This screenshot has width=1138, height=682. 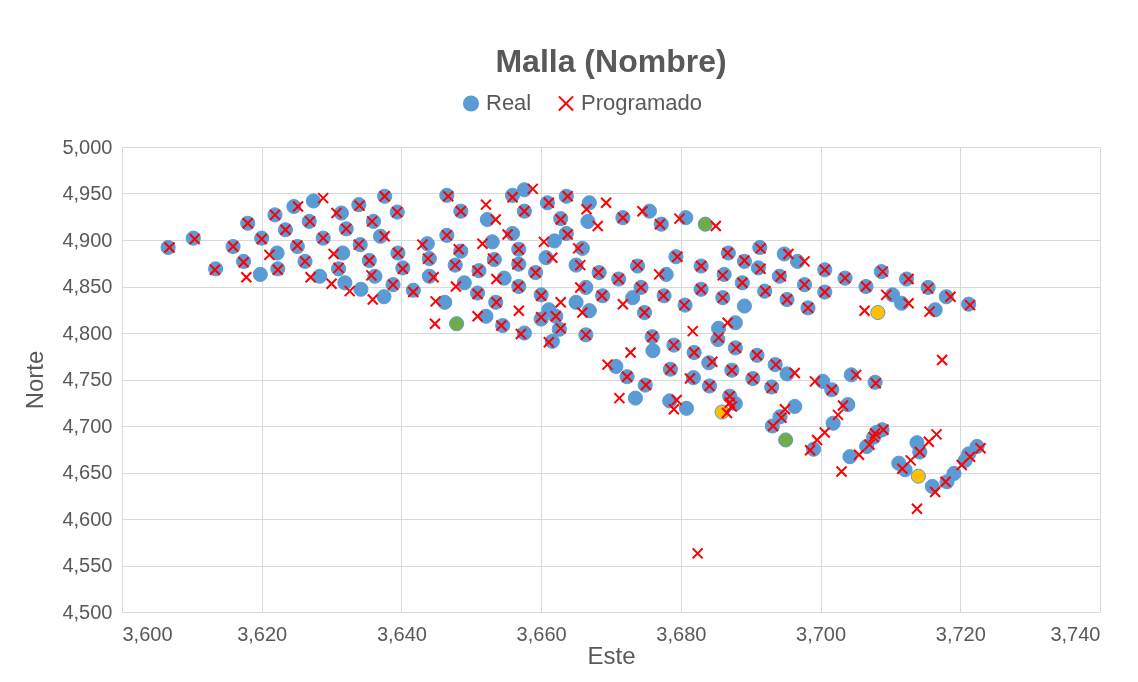 What do you see at coordinates (541, 633) in the screenshot?
I see `x-tick-label: 3,660` at bounding box center [541, 633].